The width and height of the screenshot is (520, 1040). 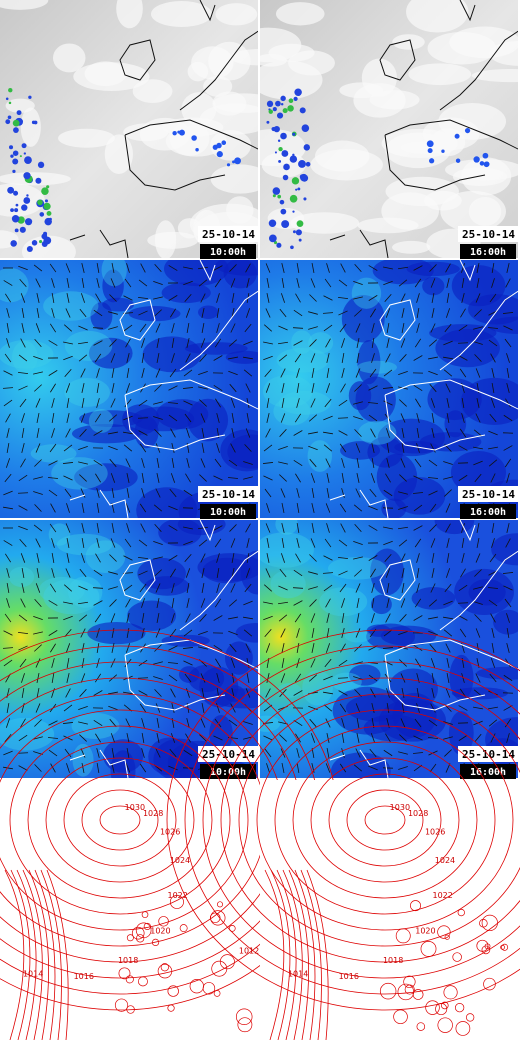 What do you see at coordinates (229, 234) in the screenshot?
I see `date-box` at bounding box center [229, 234].